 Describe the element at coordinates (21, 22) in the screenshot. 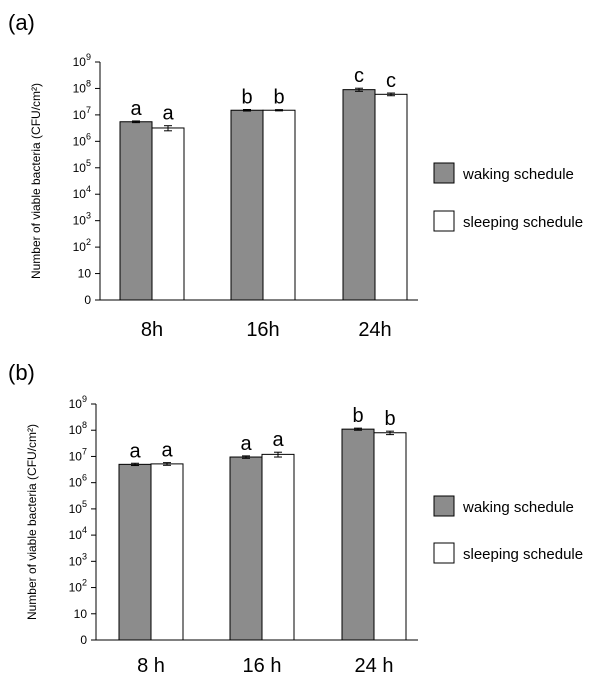

I see `panel-label: (a)` at that location.